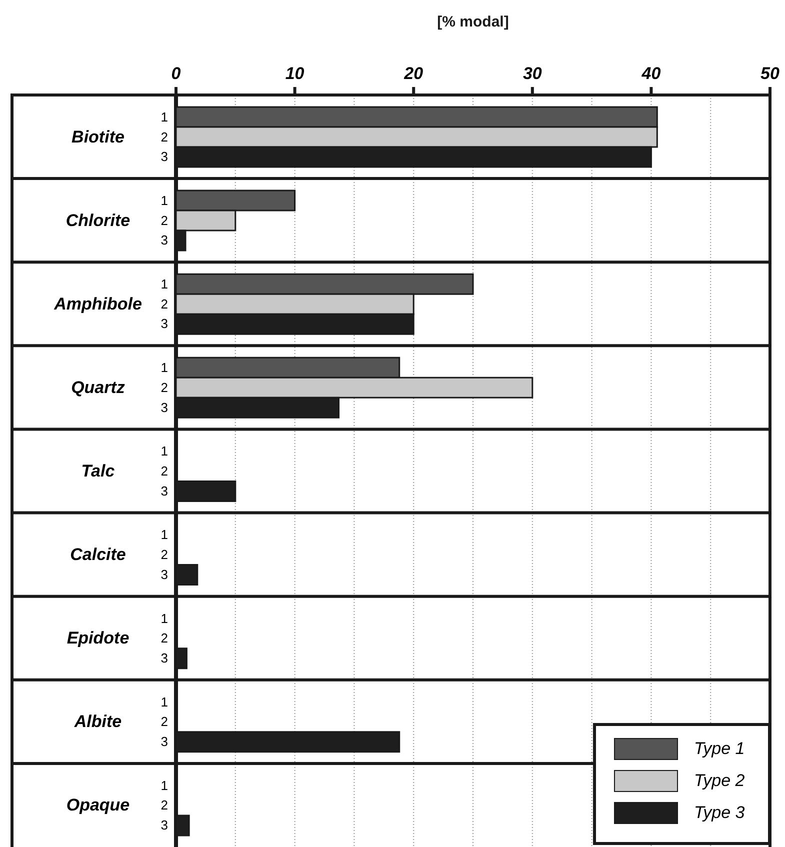  I want to click on legend-label: Type 2, so click(719, 781).